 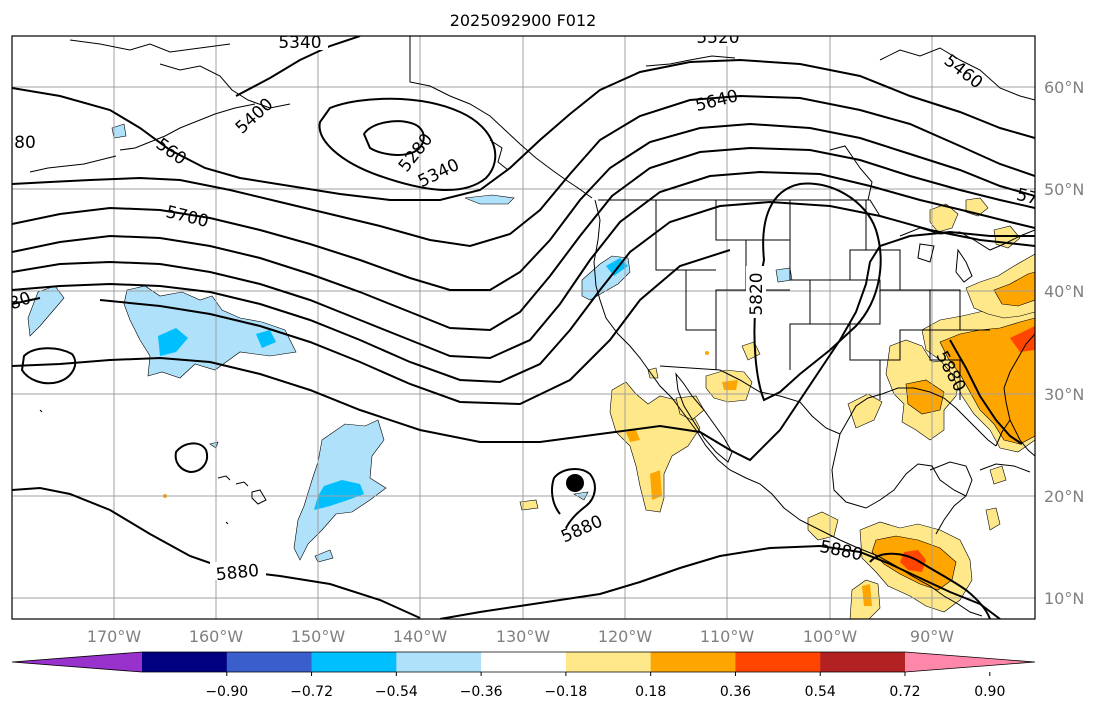 I want to click on lat-tick-10n: 10°N, so click(x=1064, y=598).